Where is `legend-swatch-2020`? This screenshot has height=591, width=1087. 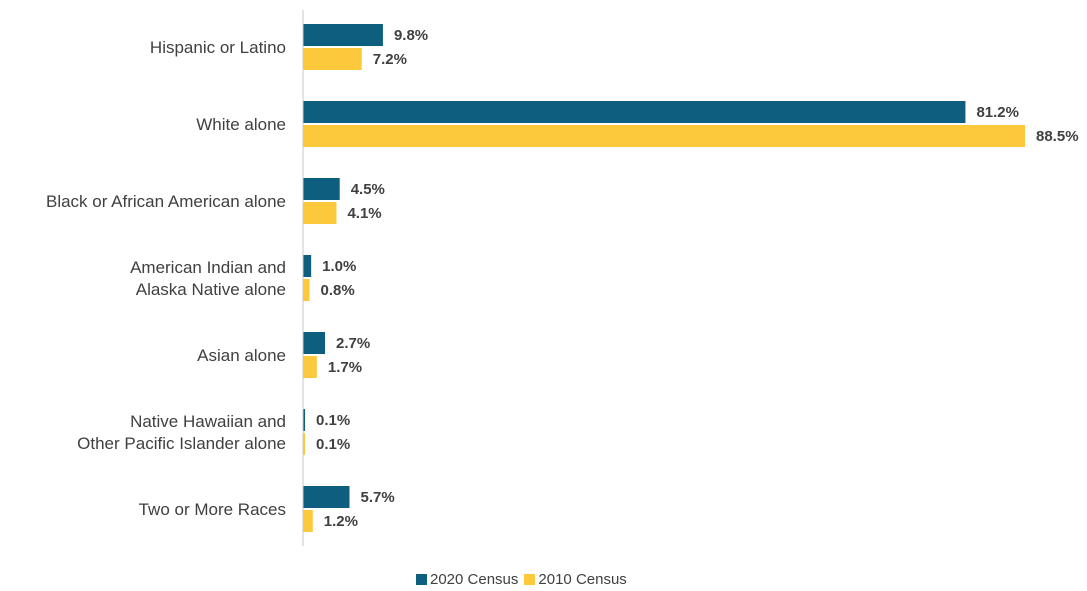 legend-swatch-2020 is located at coordinates (421, 579).